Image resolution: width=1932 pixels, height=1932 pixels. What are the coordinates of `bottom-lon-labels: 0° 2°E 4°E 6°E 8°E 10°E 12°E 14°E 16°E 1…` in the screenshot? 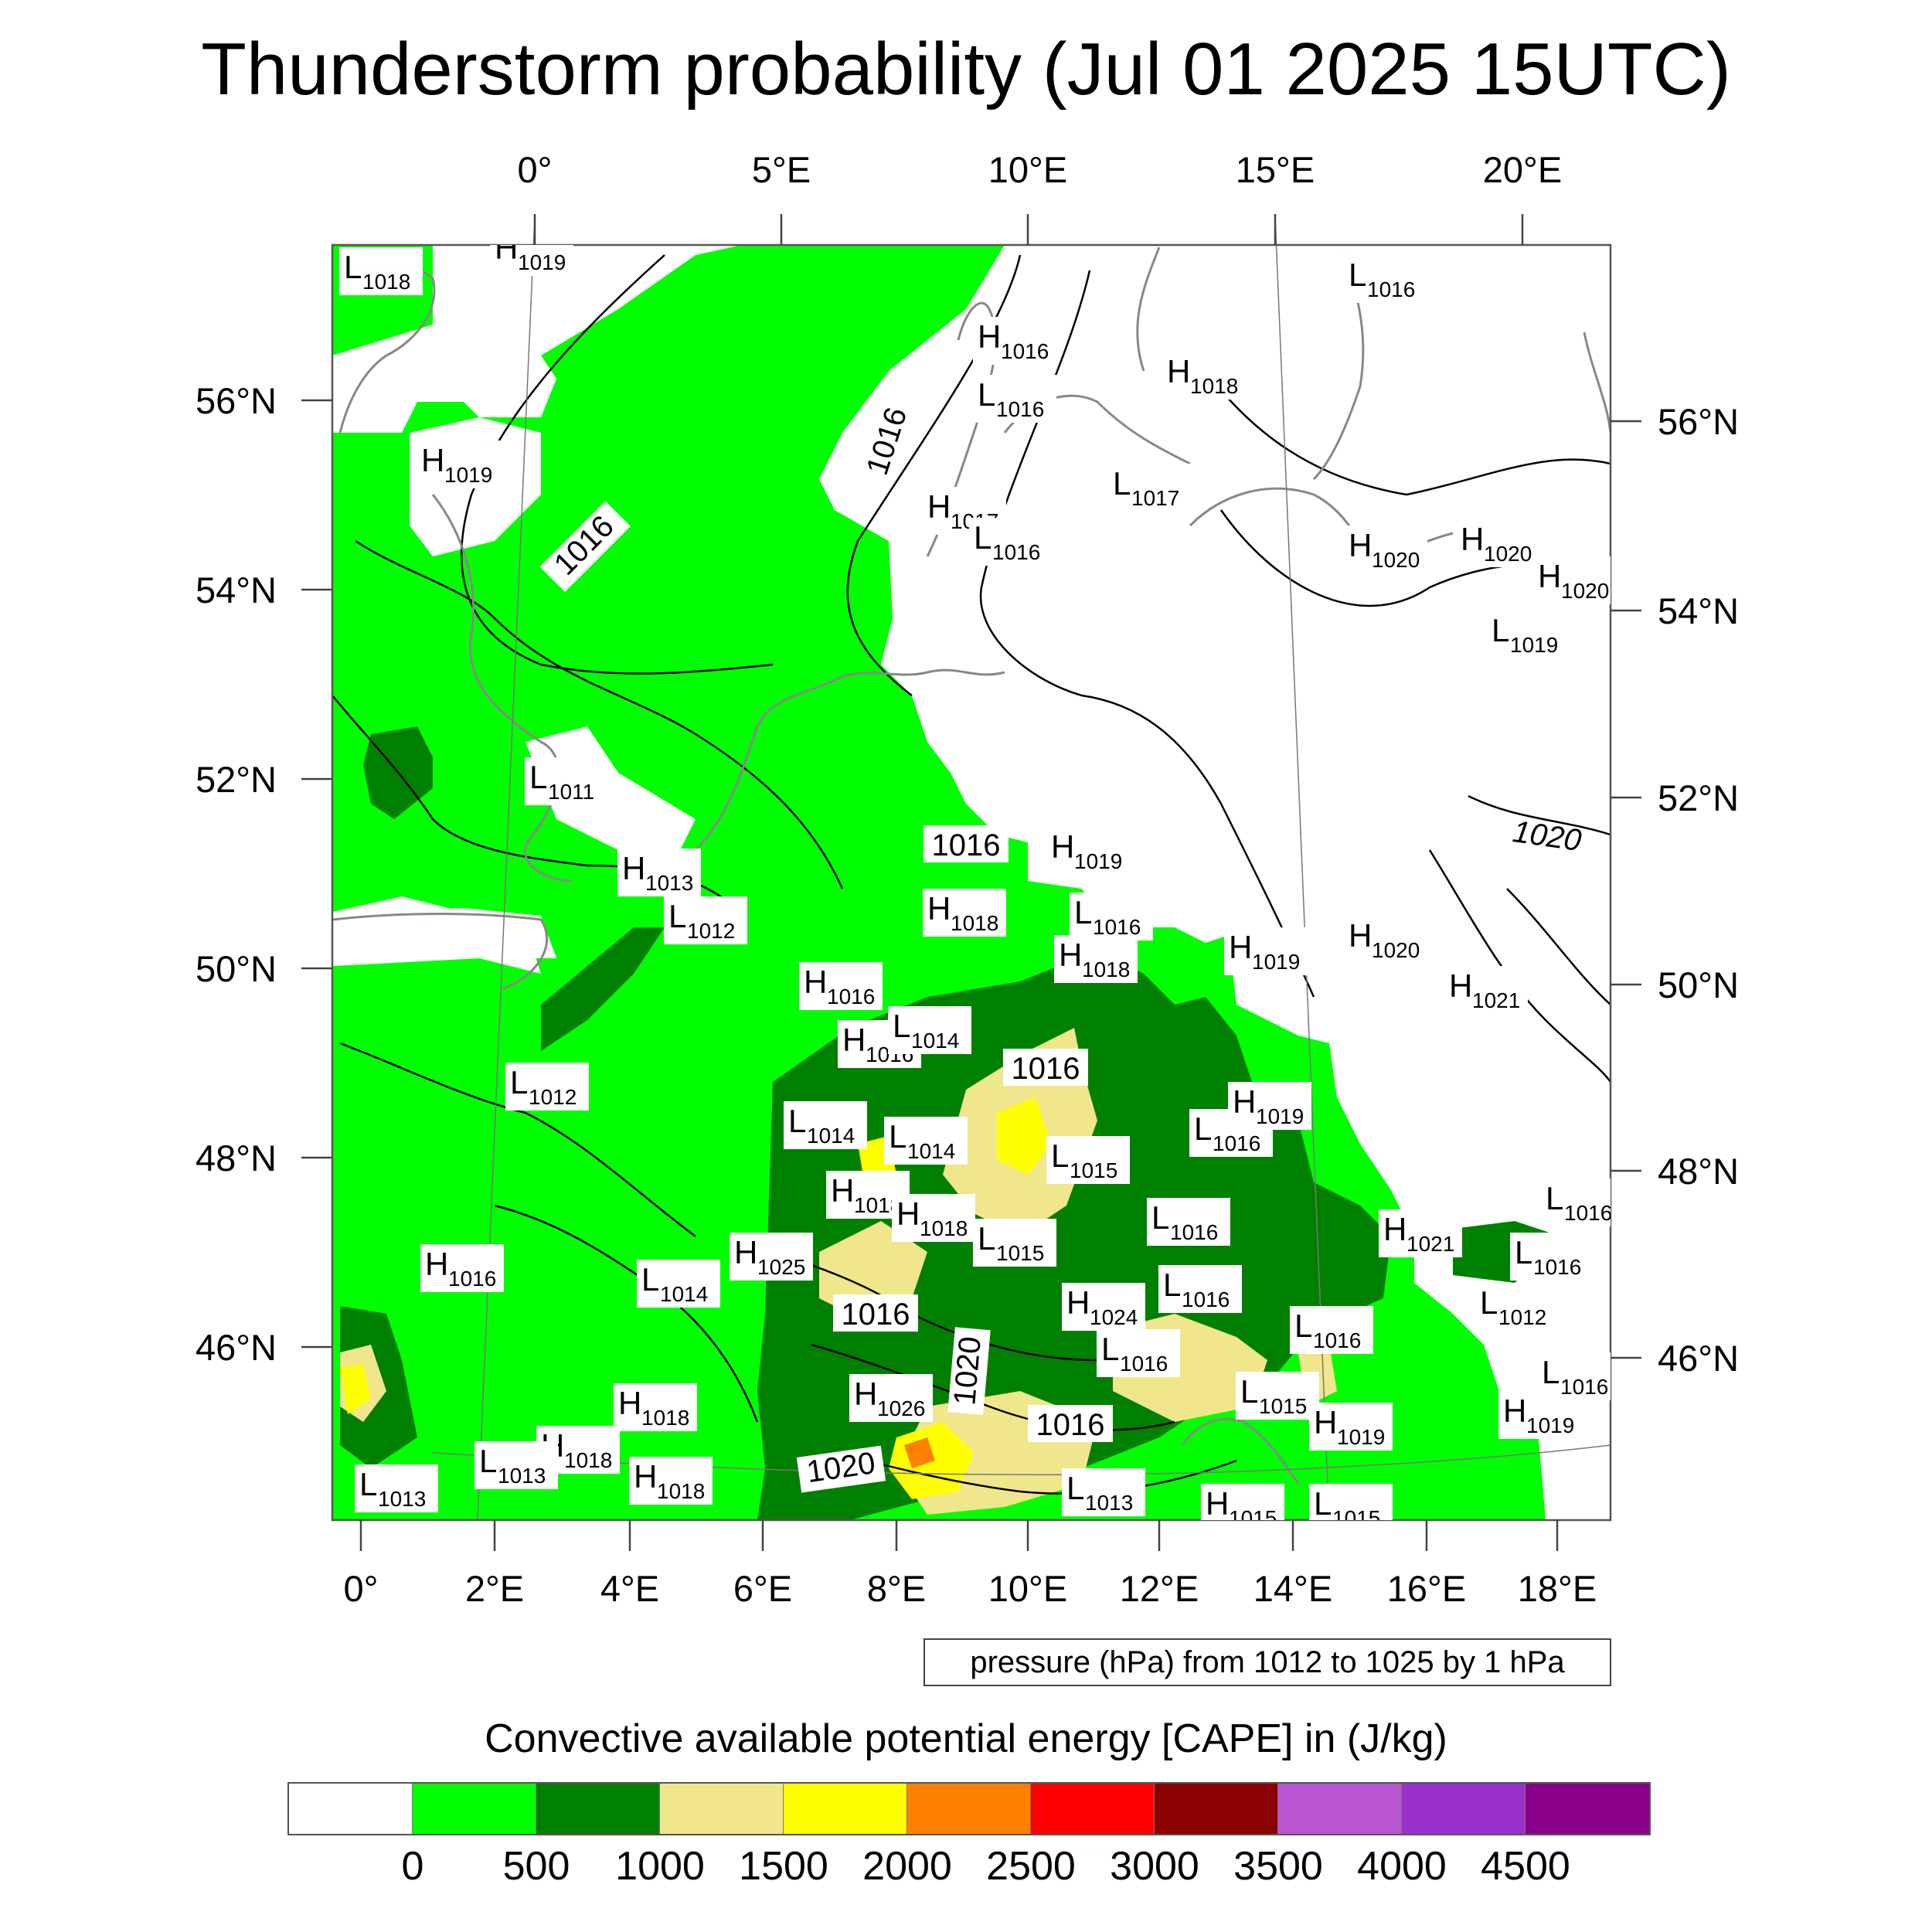 It's located at (971, 1588).